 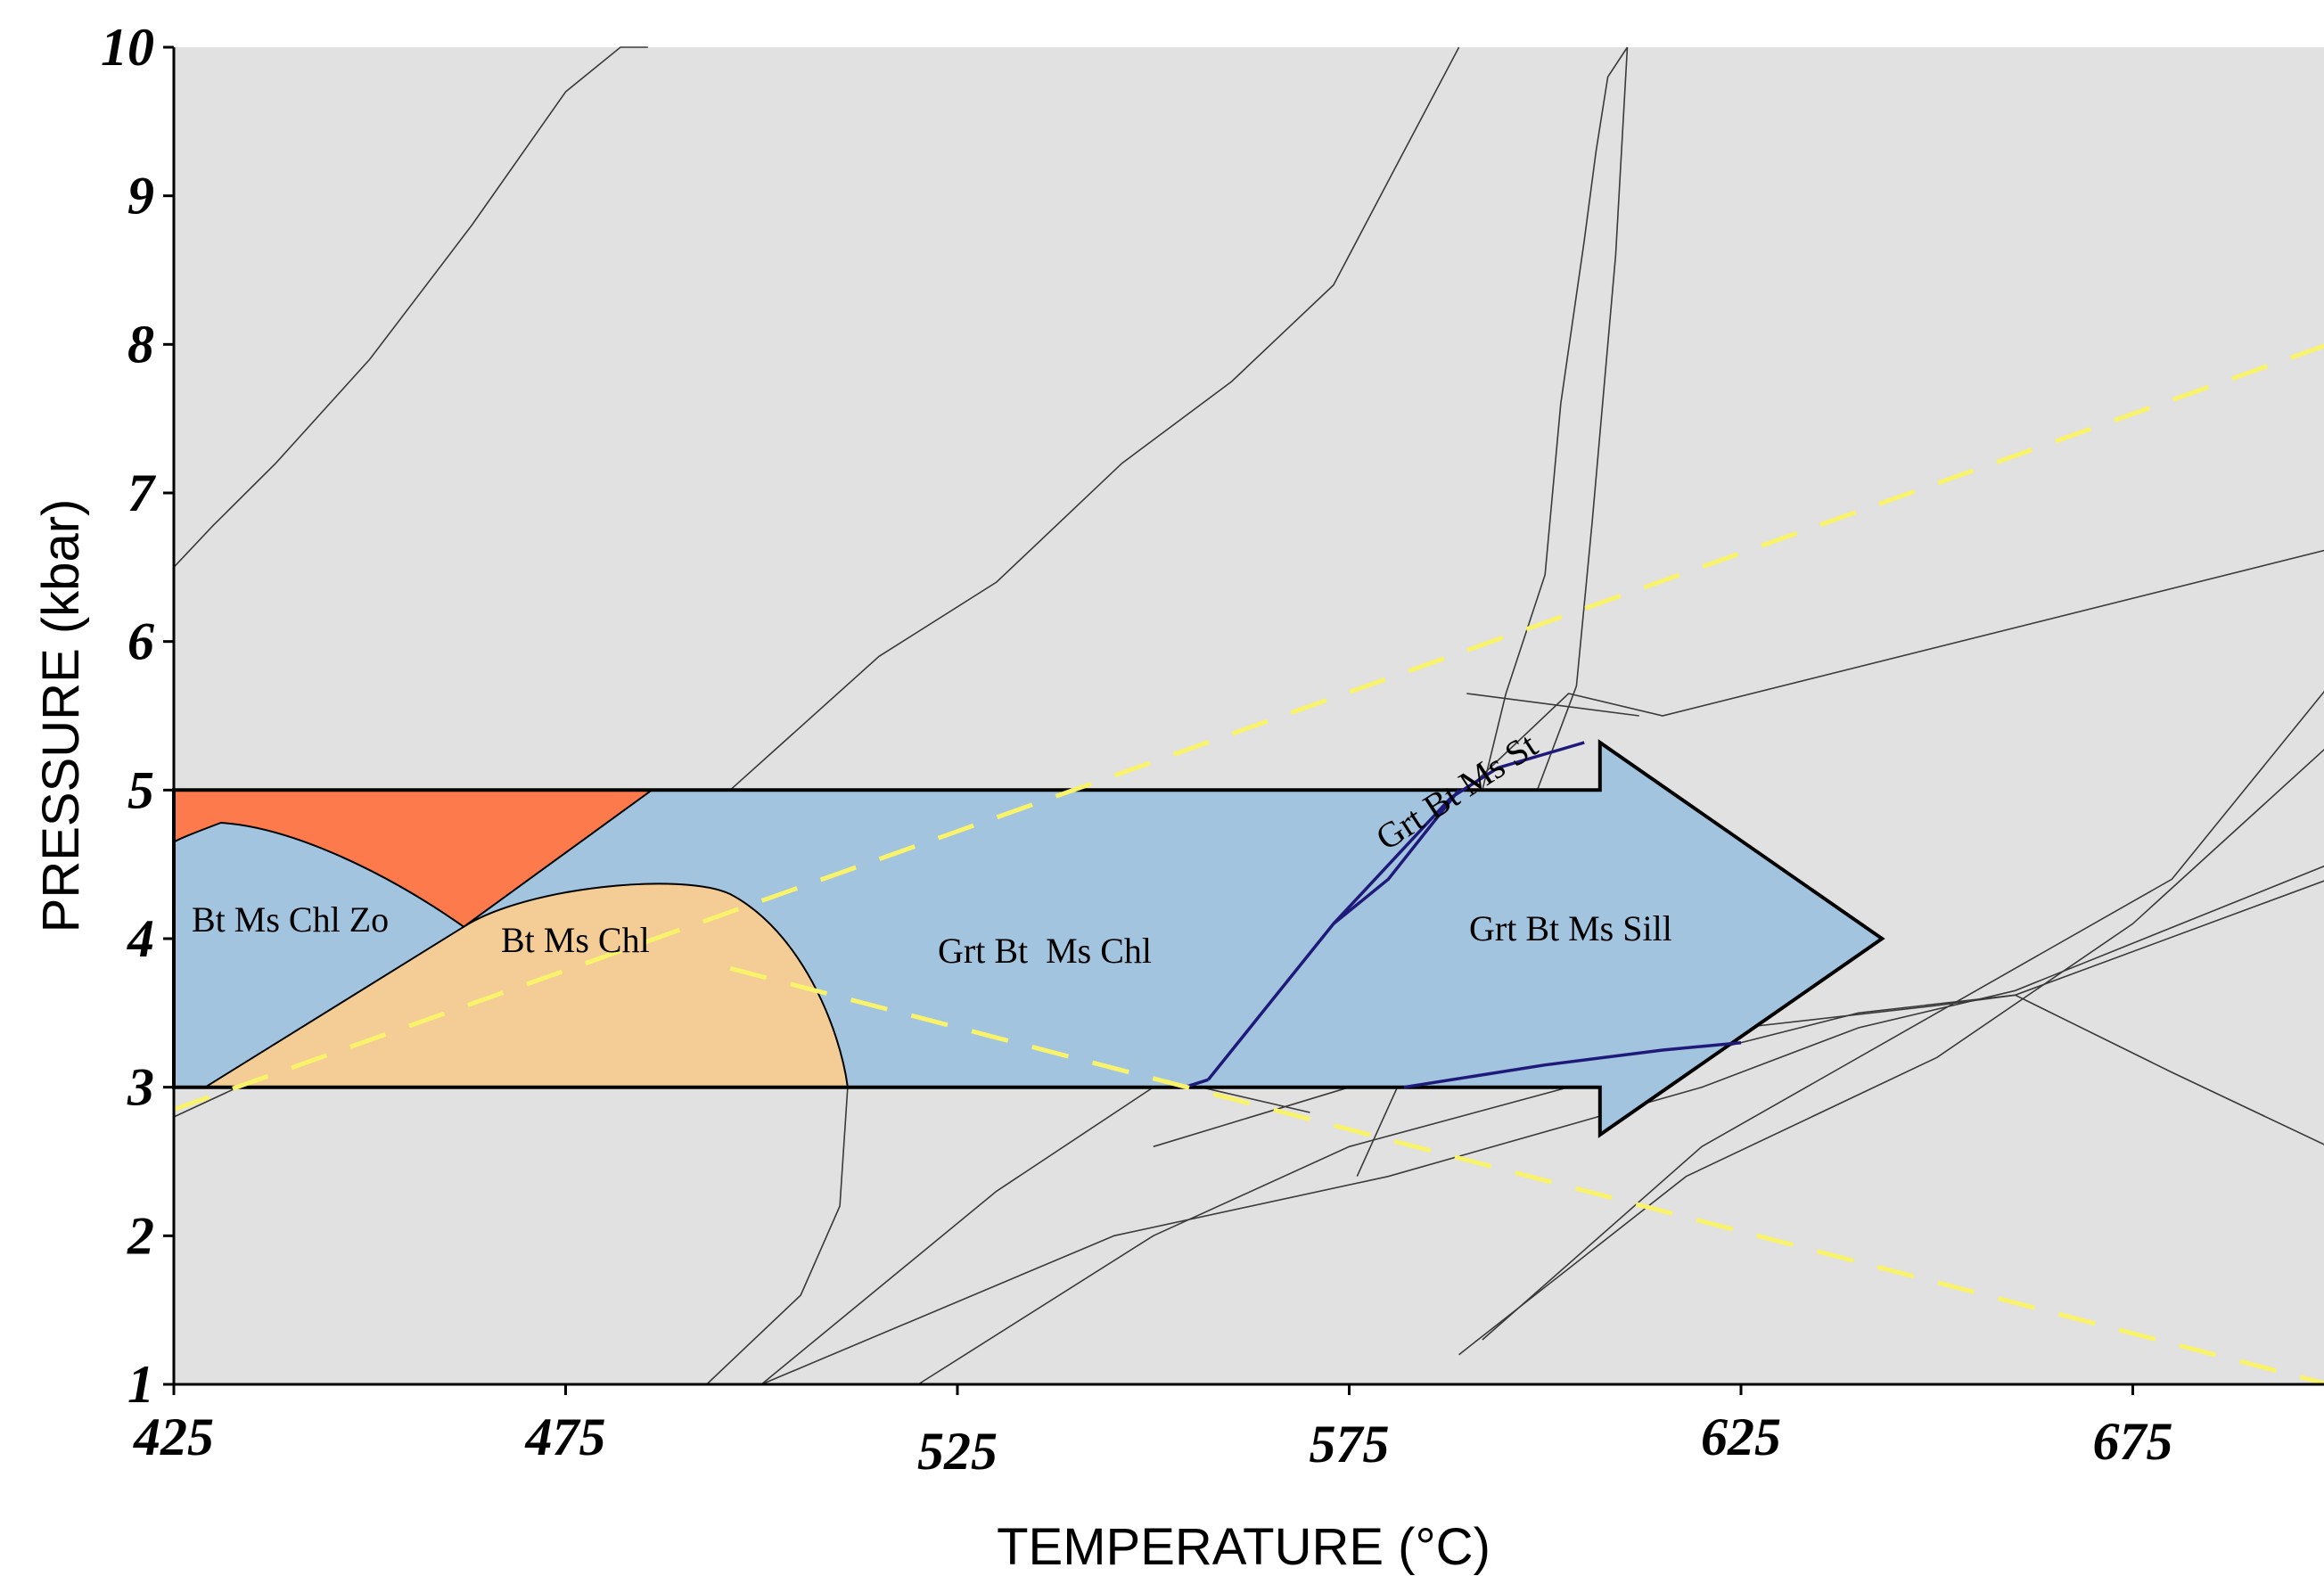 What do you see at coordinates (1570, 928) in the screenshot?
I see `region-label-grt-bt-ms-sill: Grt Bt Ms Sill` at bounding box center [1570, 928].